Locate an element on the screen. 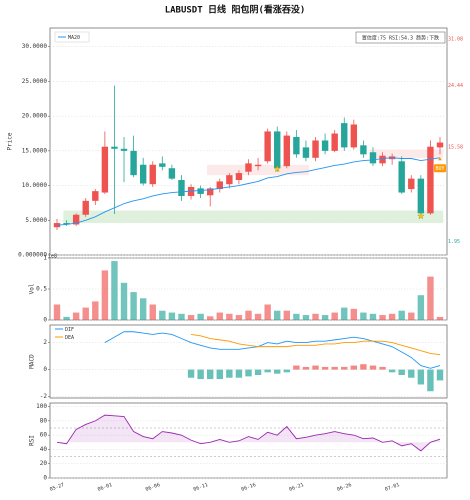  y-tick-label: -2 is located at coordinates (44, 396).